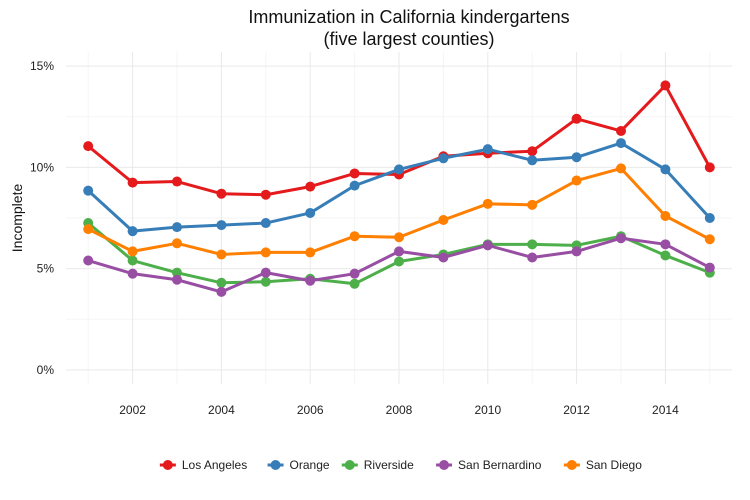  I want to click on legend-item-orange: Orange, so click(298, 465).